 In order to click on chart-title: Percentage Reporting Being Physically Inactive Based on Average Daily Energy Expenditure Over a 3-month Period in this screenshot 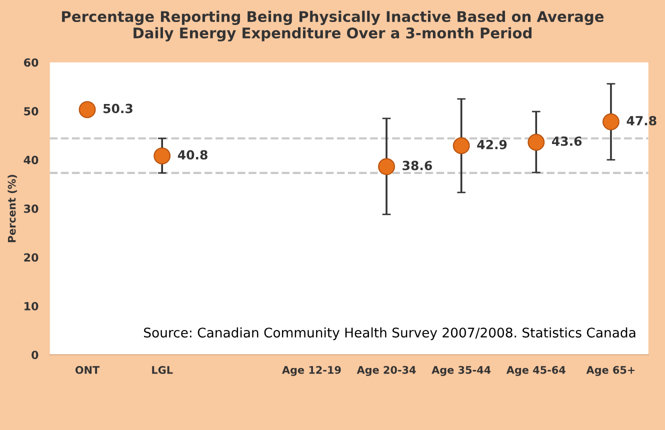, I will do `click(333, 26)`.